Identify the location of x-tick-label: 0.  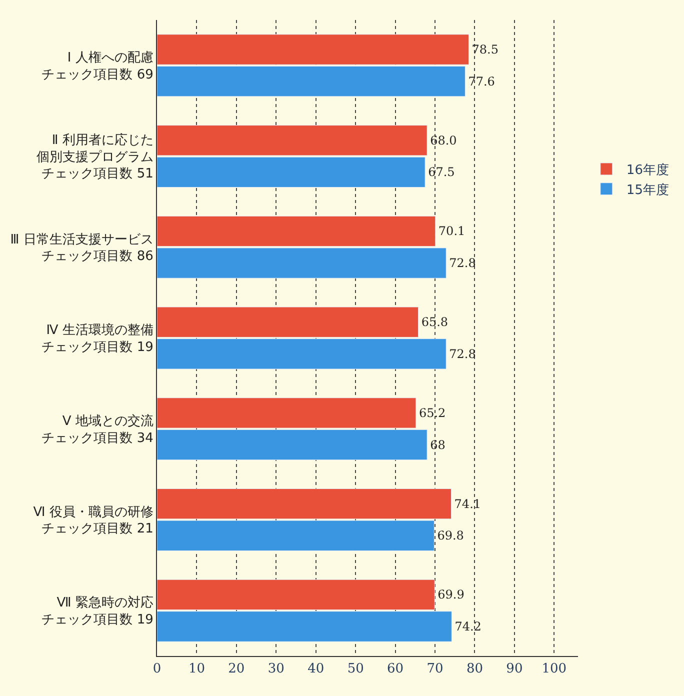
(157, 669).